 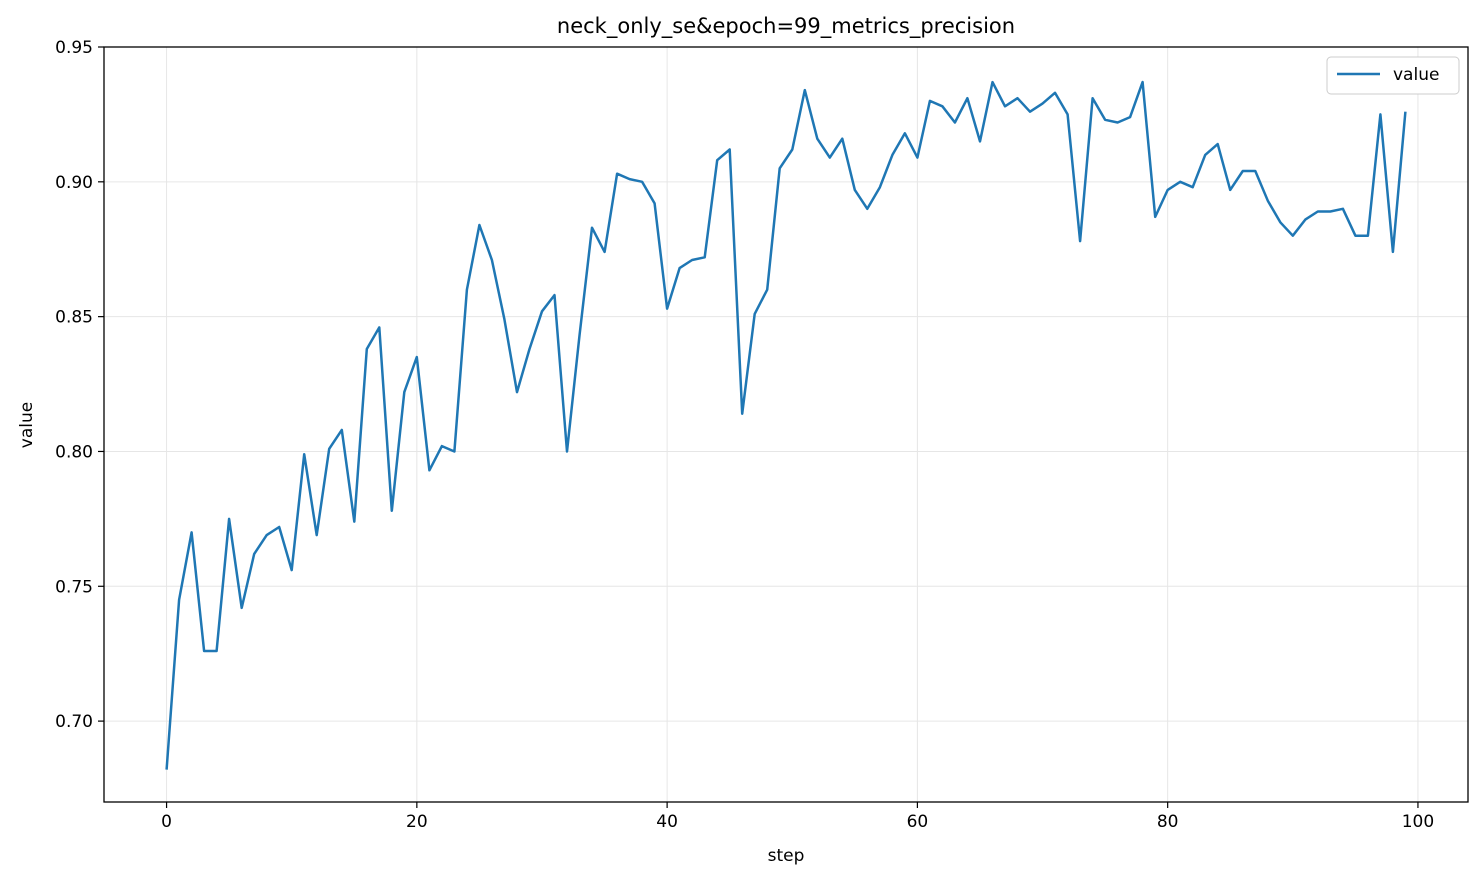 What do you see at coordinates (797, 817) in the screenshot?
I see `x-axis-ticks: 0 20 40 60 80 100` at bounding box center [797, 817].